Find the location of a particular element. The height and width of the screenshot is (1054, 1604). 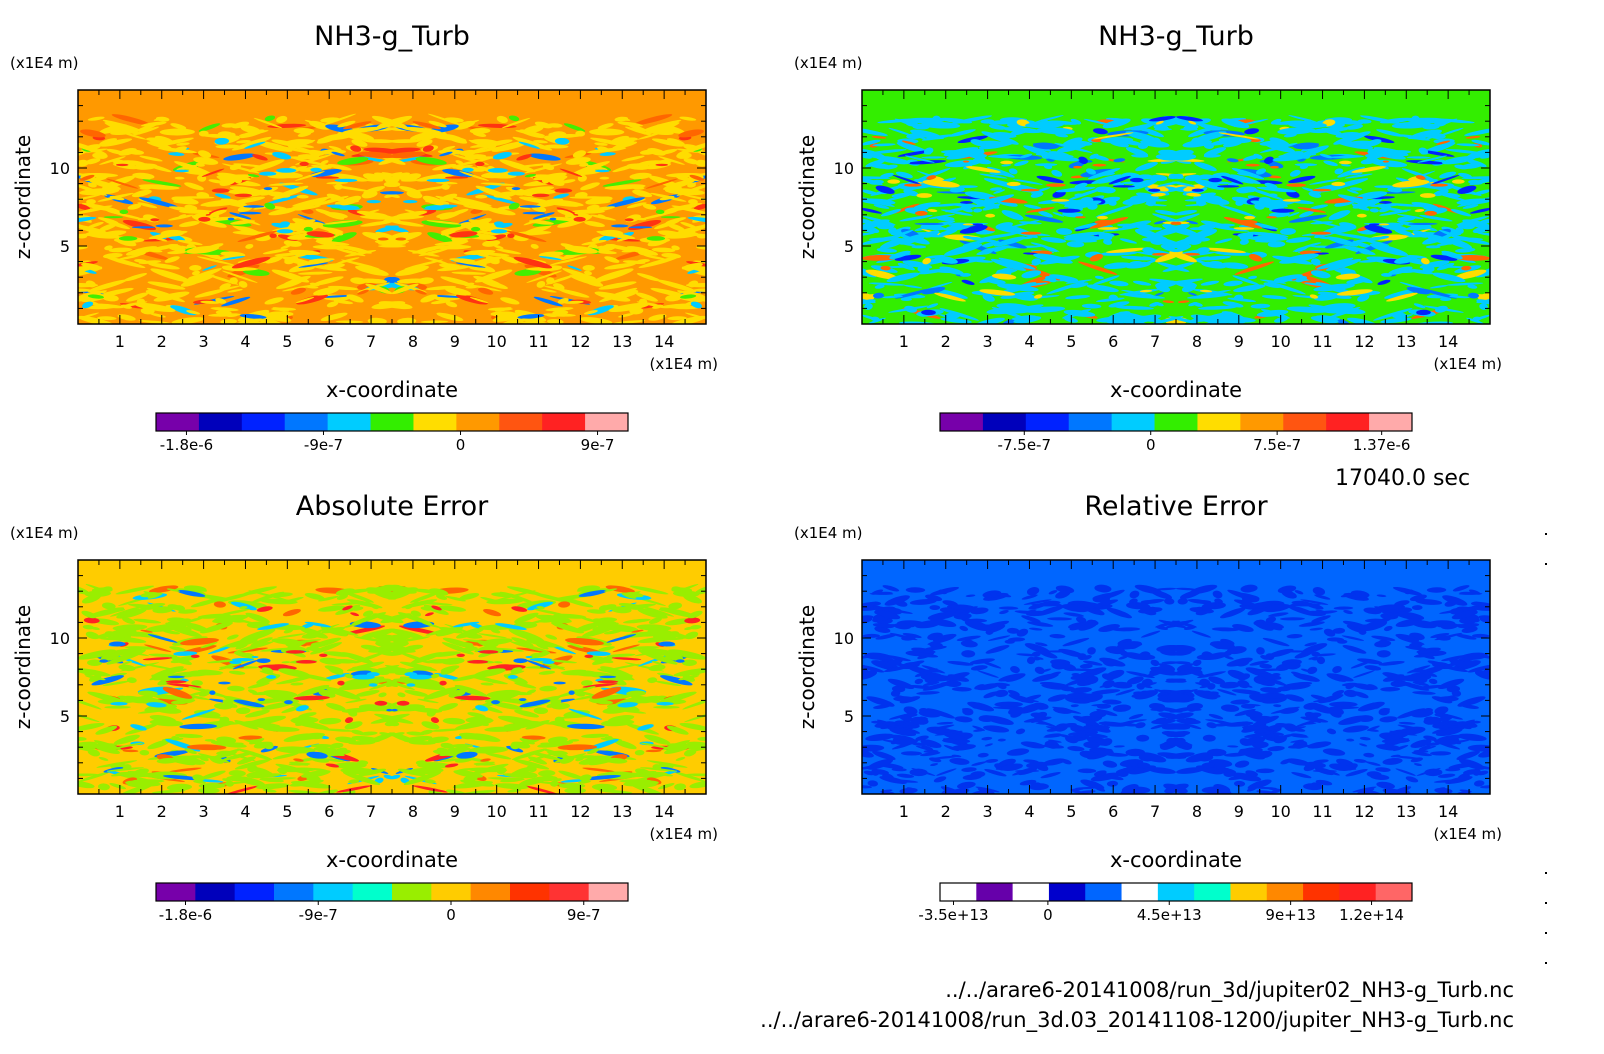

x-tick-label: 14 is located at coordinates (1448, 811).